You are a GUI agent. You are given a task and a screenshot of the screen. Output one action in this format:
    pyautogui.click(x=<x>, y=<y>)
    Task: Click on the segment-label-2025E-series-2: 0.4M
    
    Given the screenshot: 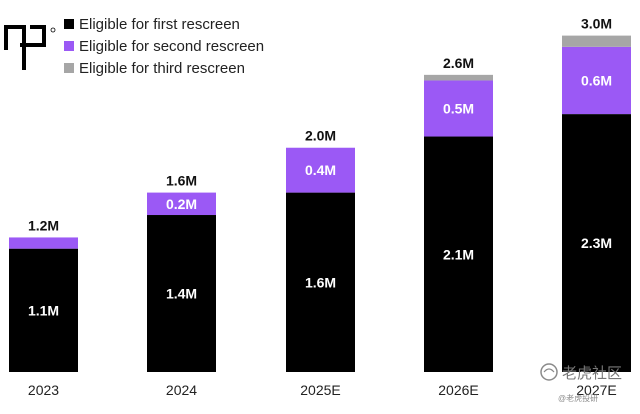 What is the action you would take?
    pyautogui.click(x=320, y=170)
    